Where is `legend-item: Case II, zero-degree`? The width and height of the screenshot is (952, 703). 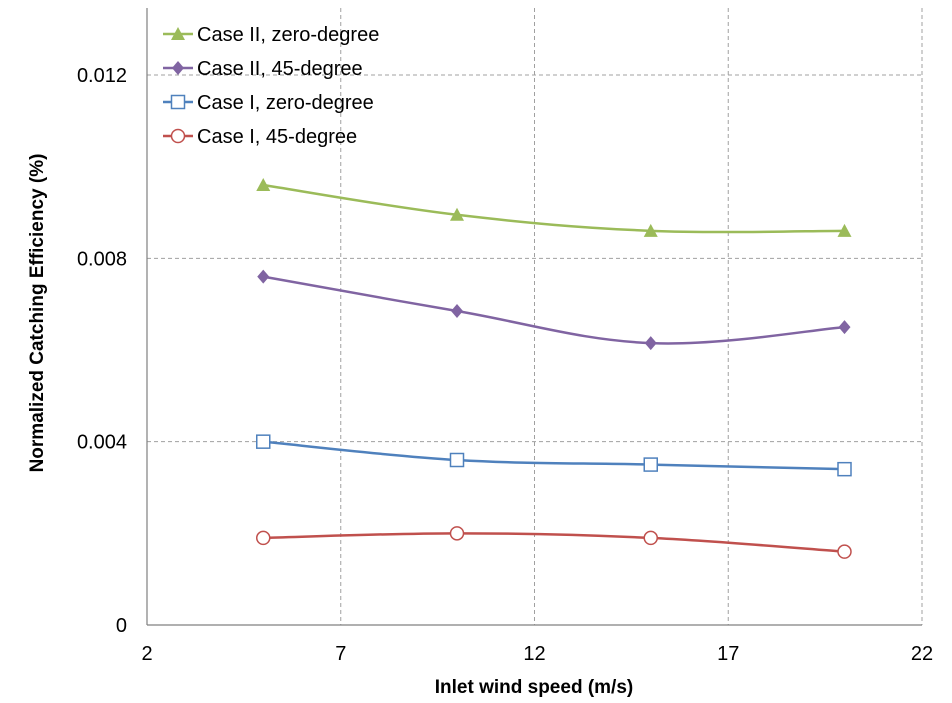
legend-item: Case II, zero-degree is located at coordinates (271, 35).